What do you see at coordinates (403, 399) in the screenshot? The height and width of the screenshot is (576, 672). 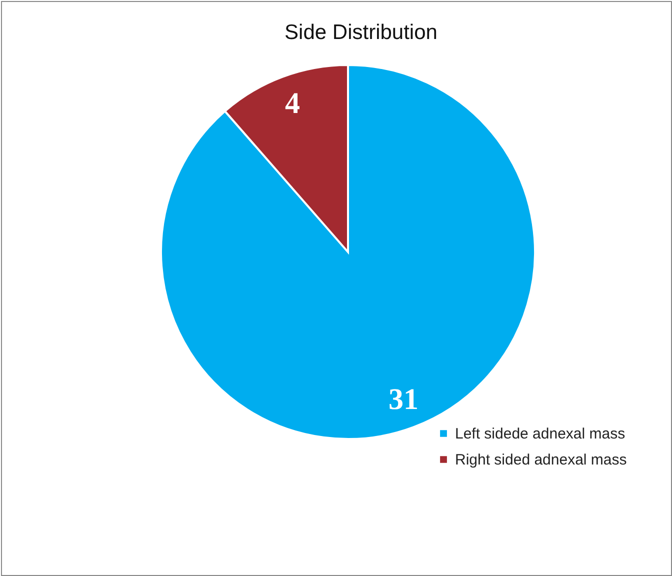 I see `data-label: 31` at bounding box center [403, 399].